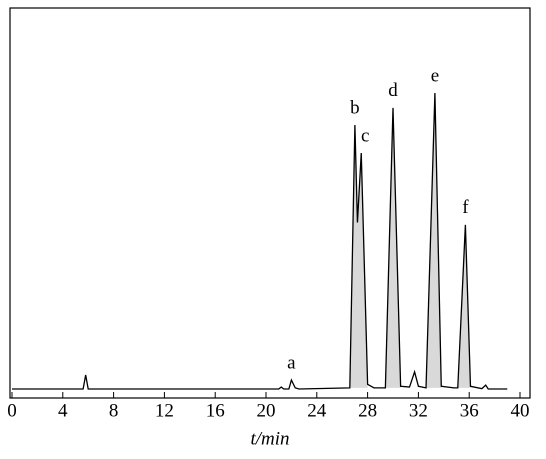  Describe the element at coordinates (317, 410) in the screenshot. I see `x-tick-label: 24` at that location.